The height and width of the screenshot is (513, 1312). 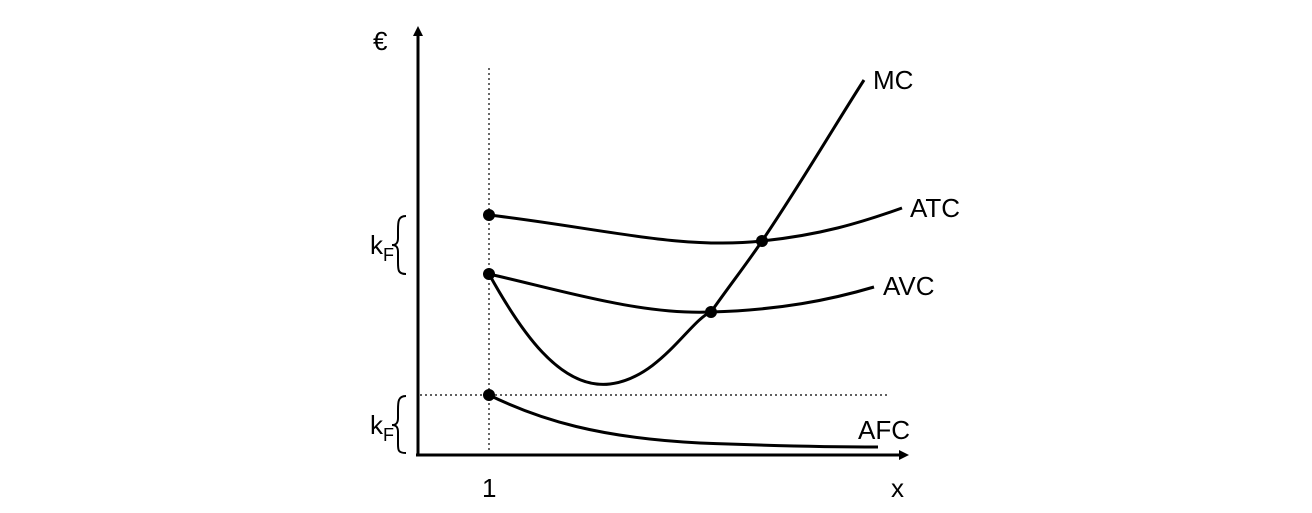 I want to click on atc-label: ATC, so click(x=935, y=208).